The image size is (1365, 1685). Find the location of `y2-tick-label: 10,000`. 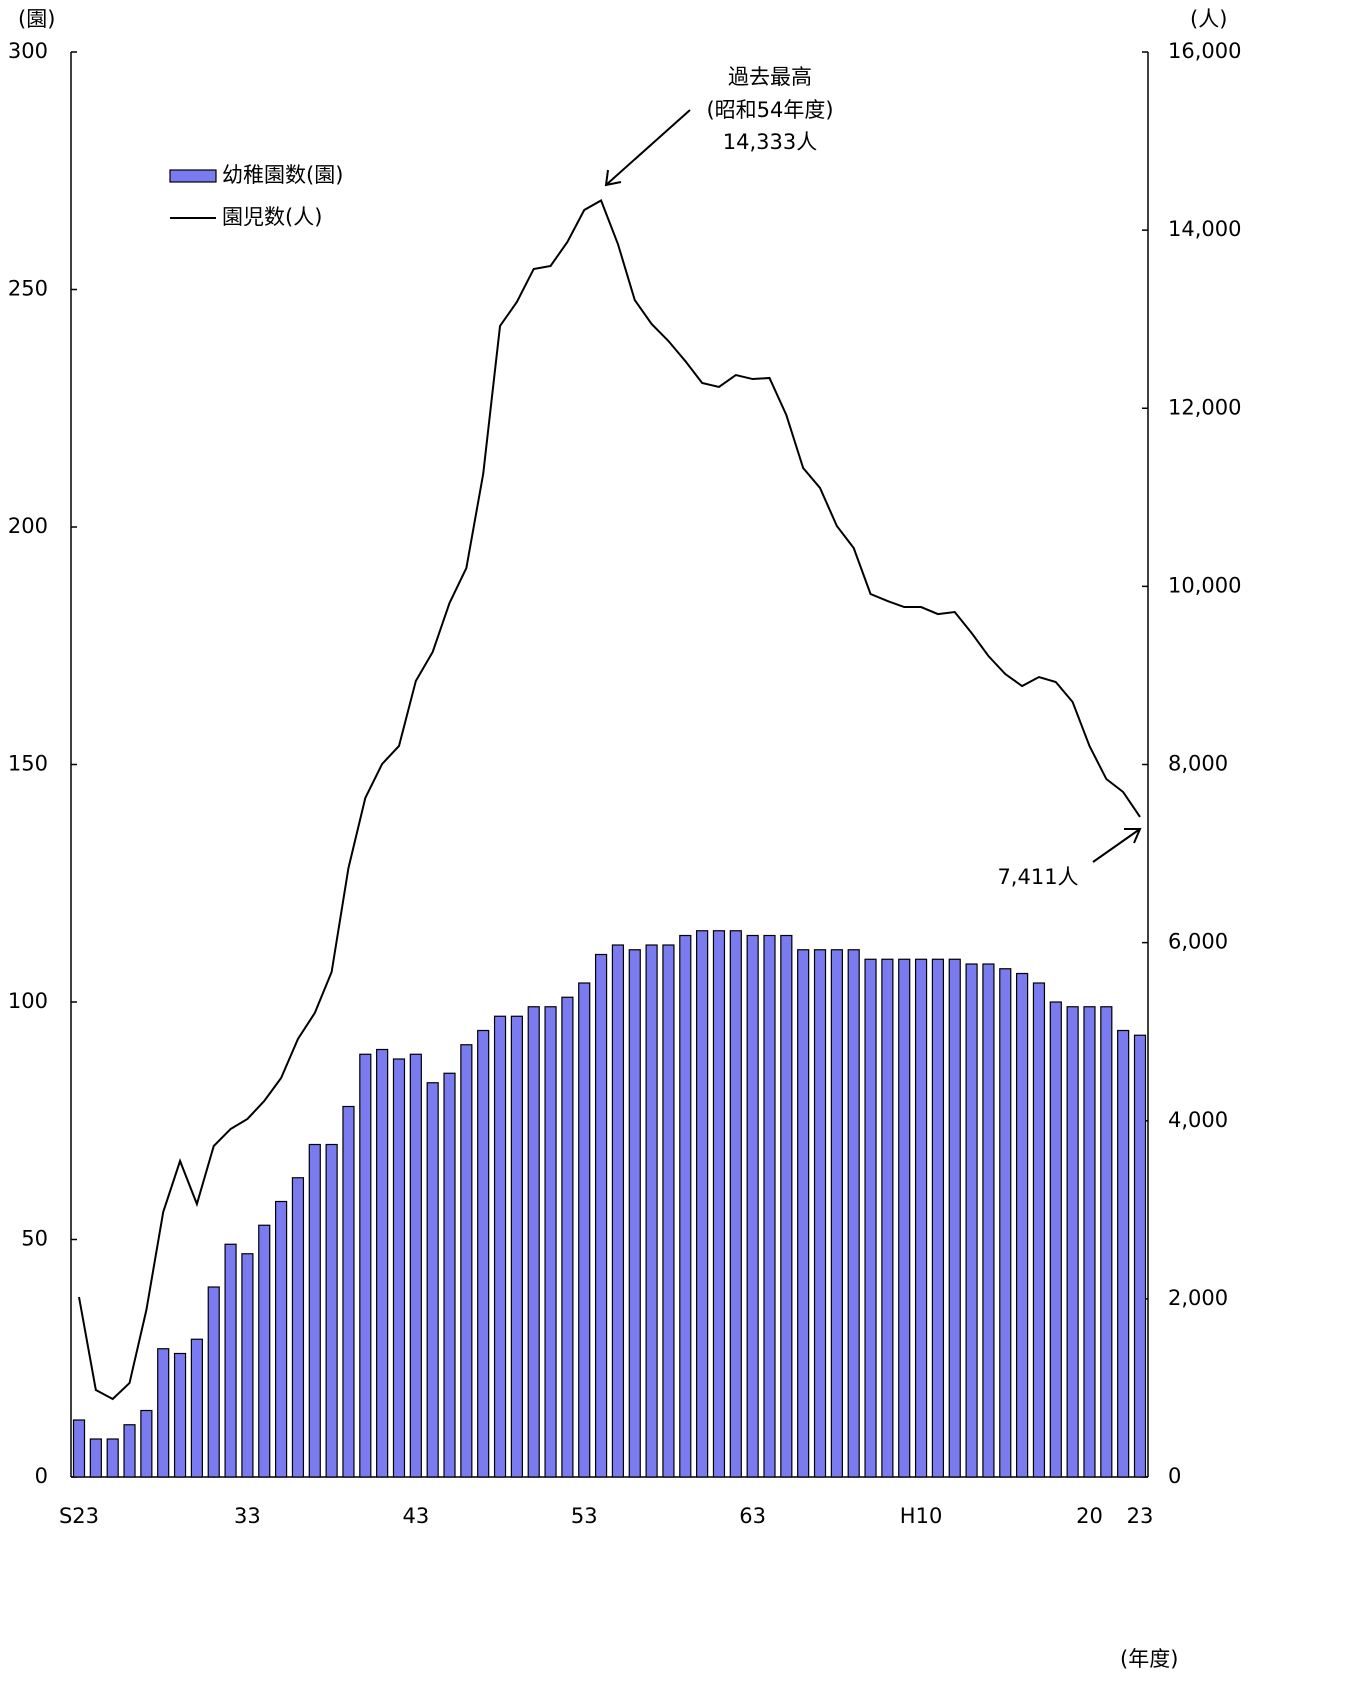

y2-tick-label: 10,000 is located at coordinates (1204, 585).